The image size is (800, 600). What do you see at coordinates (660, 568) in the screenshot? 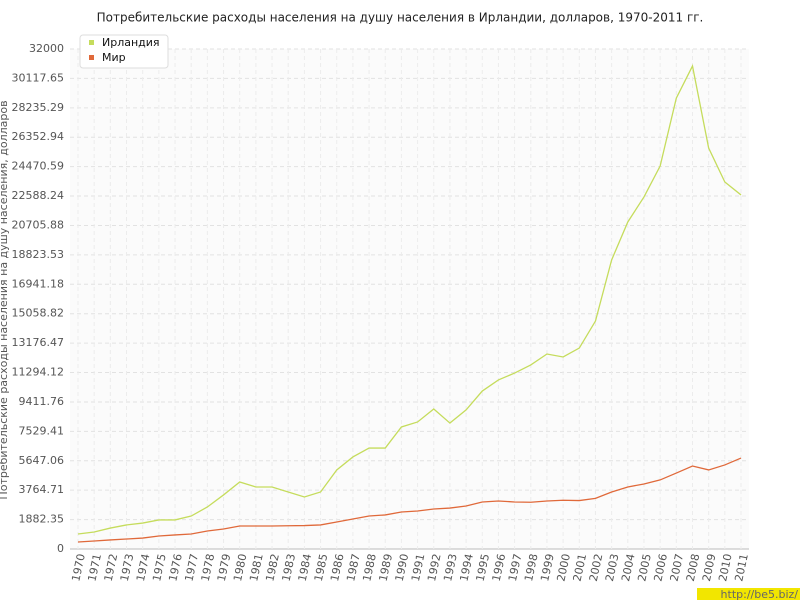
I see `x-tick-label: 2006` at bounding box center [660, 568].